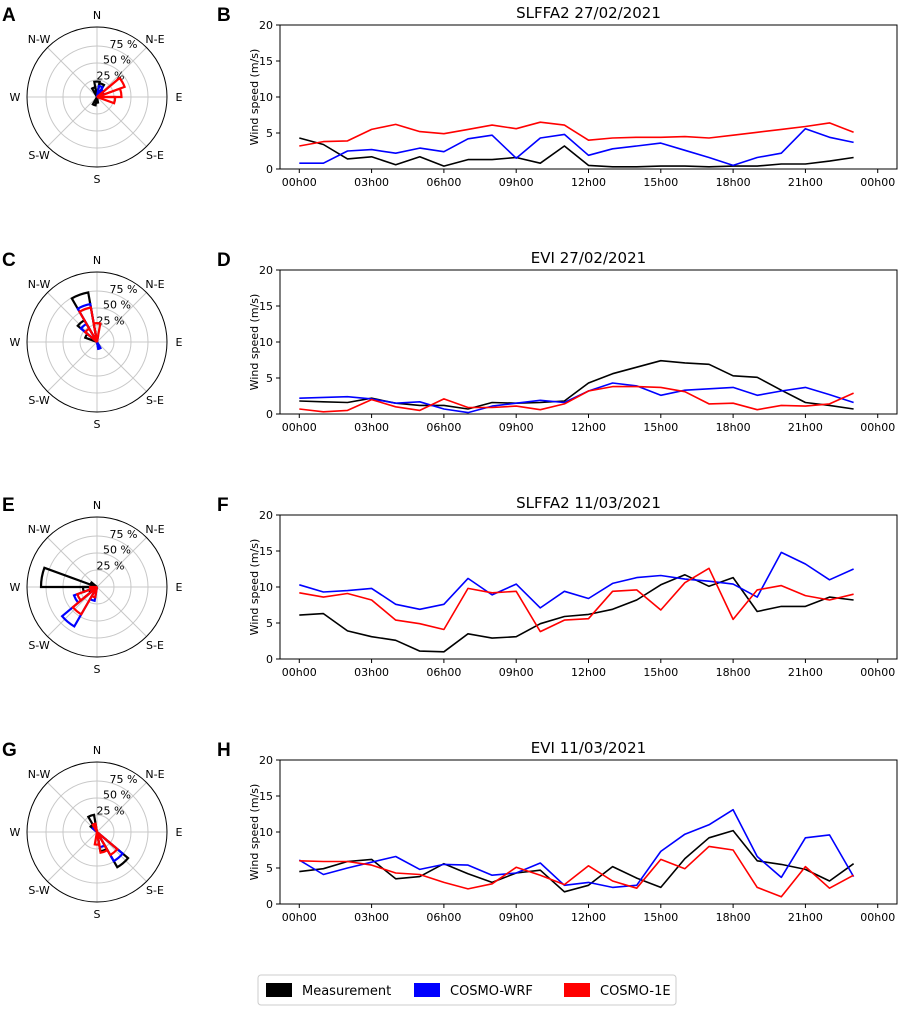 This screenshot has height=1029, width=913. What do you see at coordinates (588, 503) in the screenshot?
I see `chart-title: SLFFA2 11/03/2021` at bounding box center [588, 503].